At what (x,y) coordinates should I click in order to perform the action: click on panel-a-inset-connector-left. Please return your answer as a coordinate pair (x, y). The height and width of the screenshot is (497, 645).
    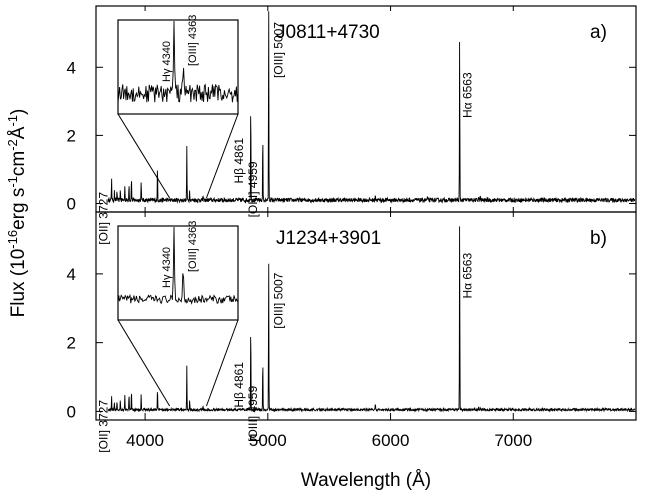
    Looking at the image, I should click on (144, 156).